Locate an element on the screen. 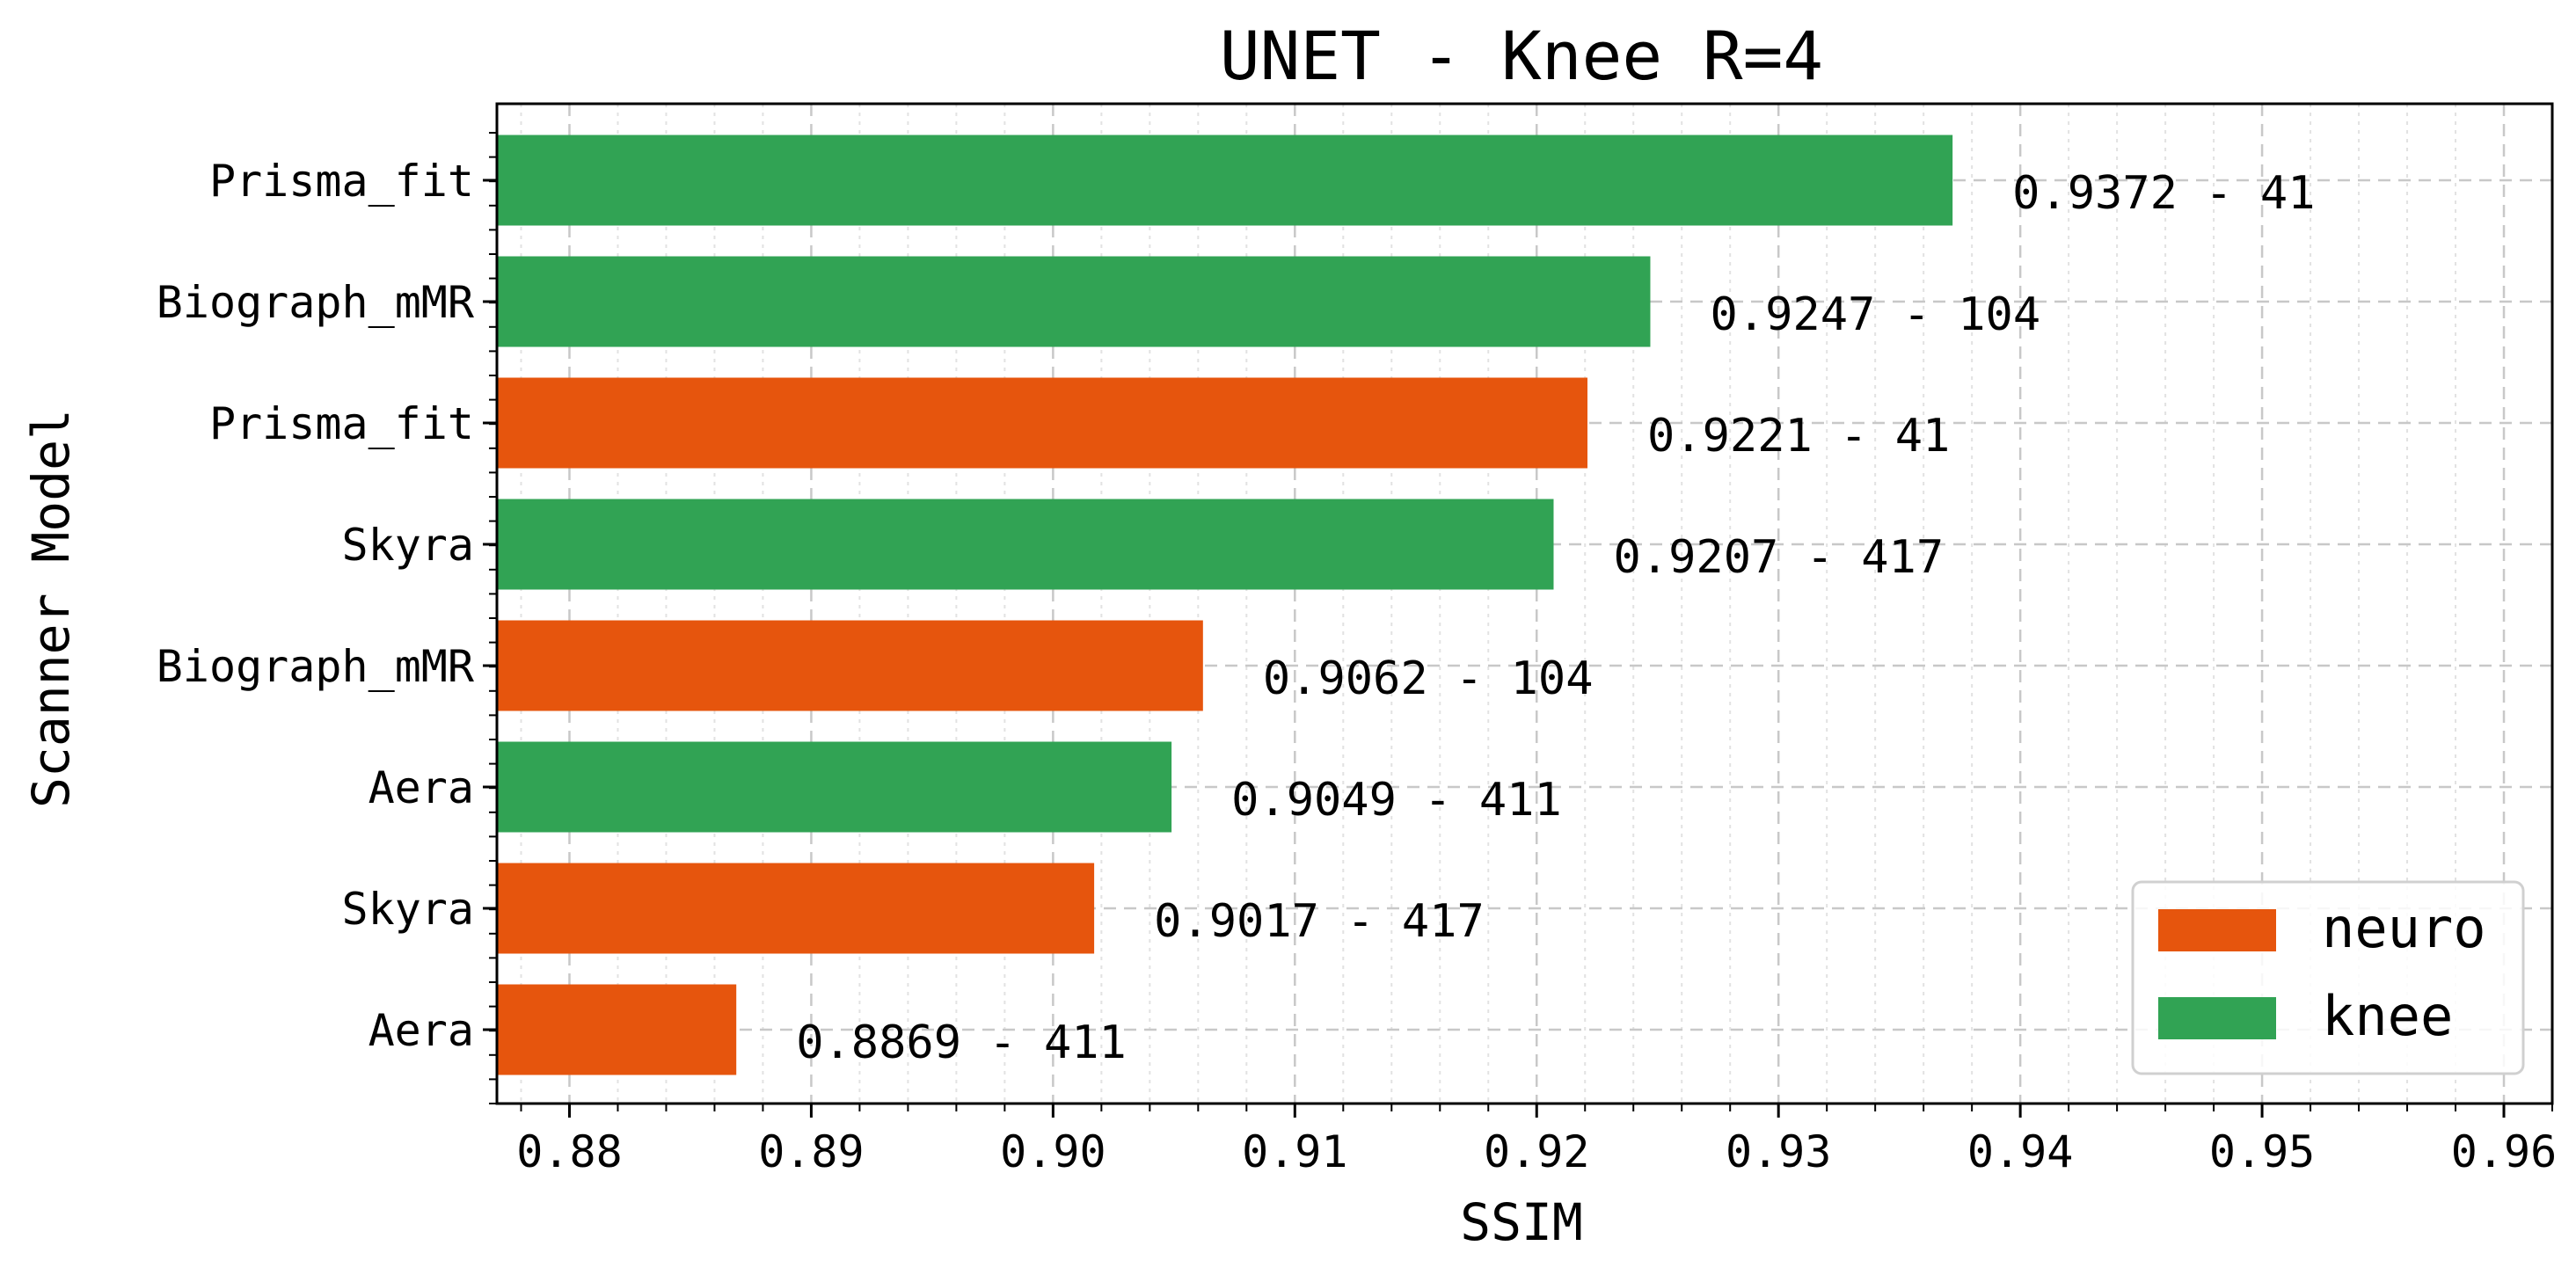 The height and width of the screenshot is (1275, 2576). legend-swatch-neuro is located at coordinates (2217, 930).